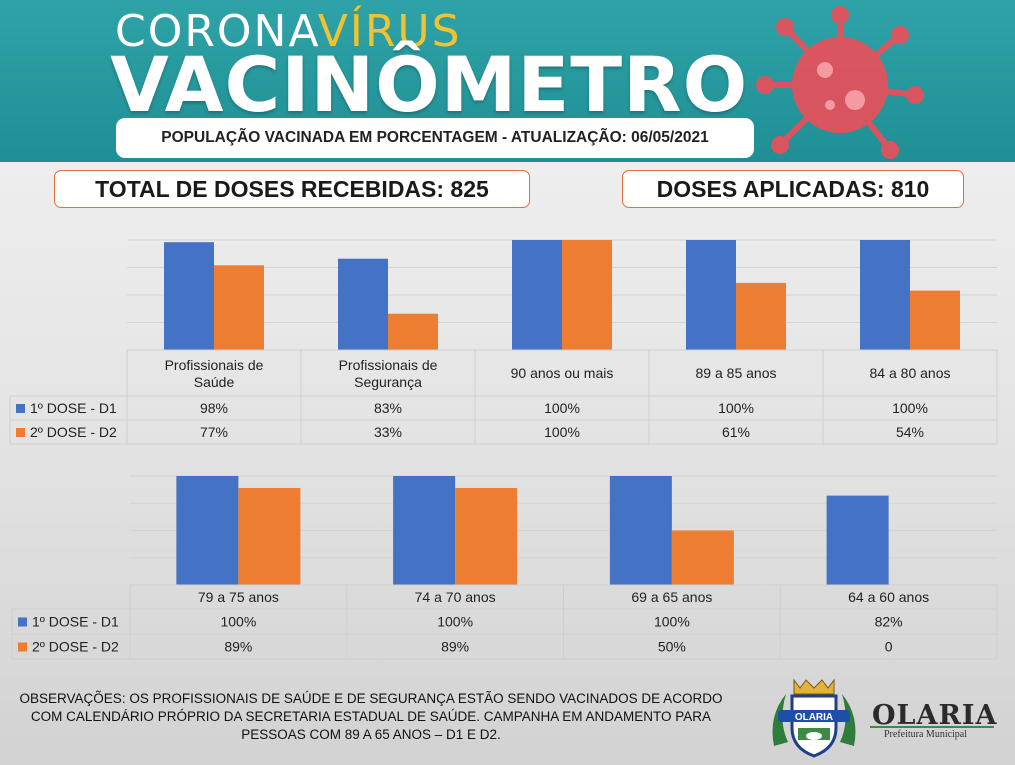  What do you see at coordinates (935, 715) in the screenshot?
I see `org-name: OLARIA` at bounding box center [935, 715].